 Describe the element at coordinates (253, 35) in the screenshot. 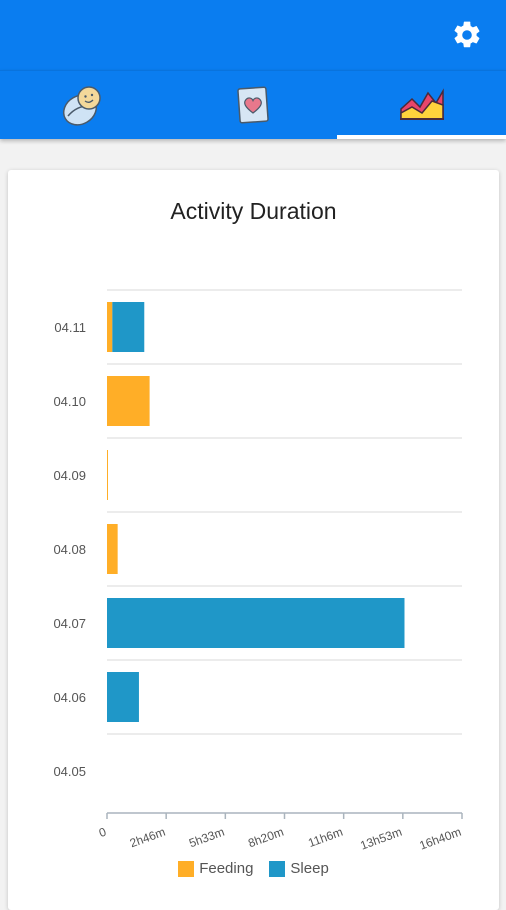

I see `app-header` at that location.